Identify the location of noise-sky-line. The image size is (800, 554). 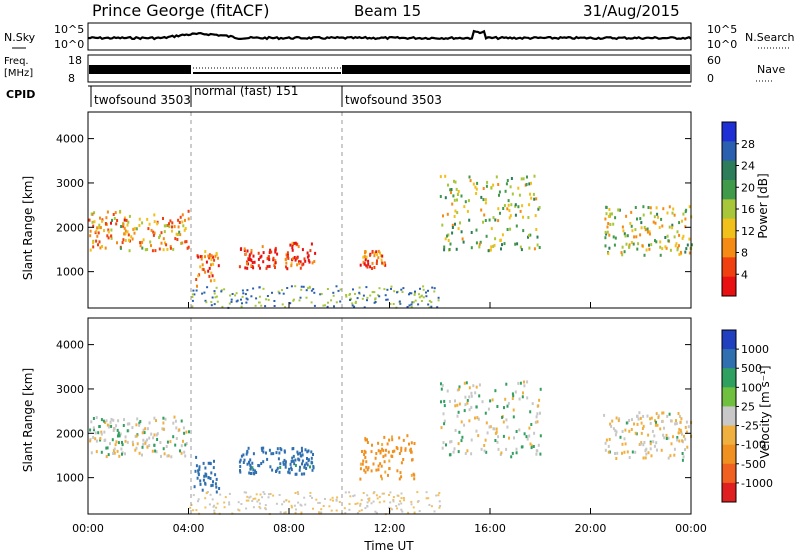
(389, 35).